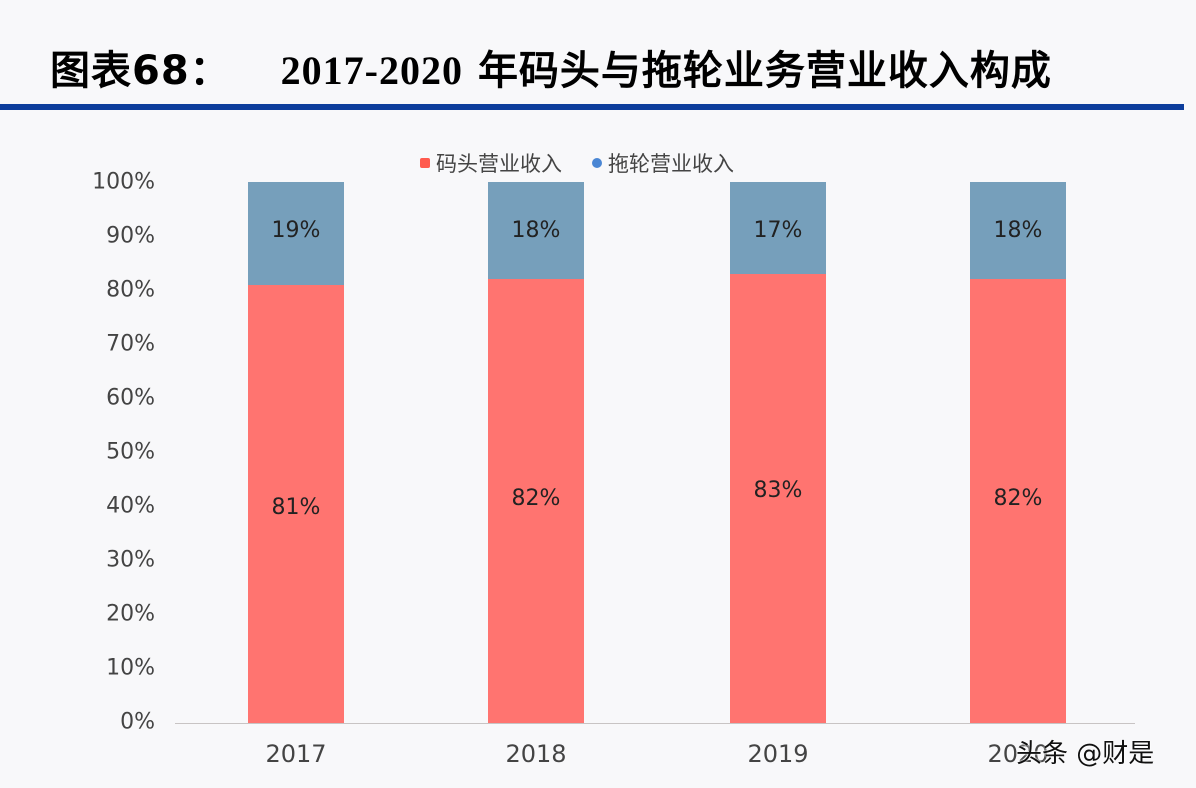  What do you see at coordinates (130, 398) in the screenshot?
I see `y-tick: 60%` at bounding box center [130, 398].